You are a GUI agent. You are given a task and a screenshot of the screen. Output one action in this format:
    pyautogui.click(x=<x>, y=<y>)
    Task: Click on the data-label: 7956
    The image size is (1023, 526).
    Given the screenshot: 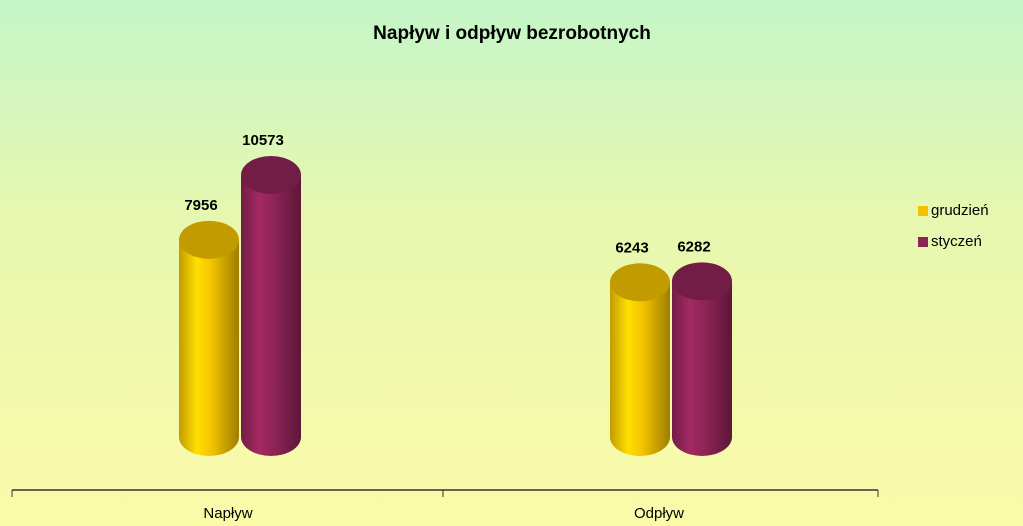 What is the action you would take?
    pyautogui.click(x=200, y=205)
    